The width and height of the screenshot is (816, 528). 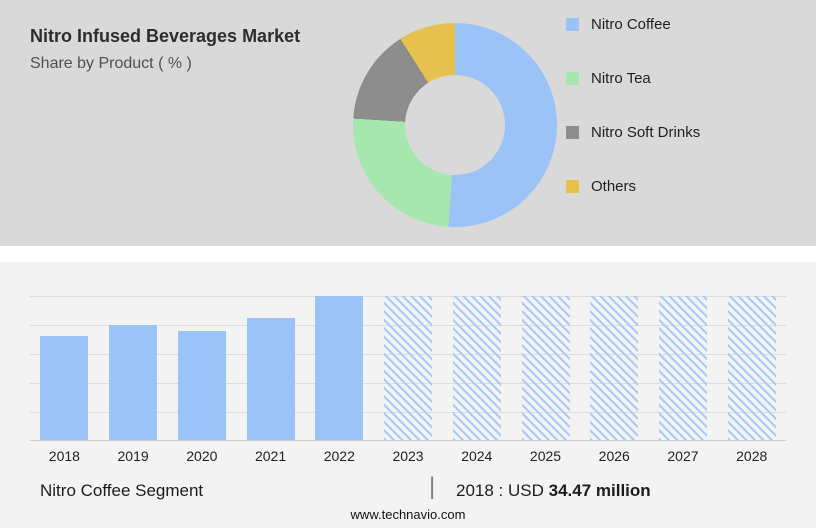 What do you see at coordinates (545, 456) in the screenshot?
I see `x-label-2025: 2025` at bounding box center [545, 456].